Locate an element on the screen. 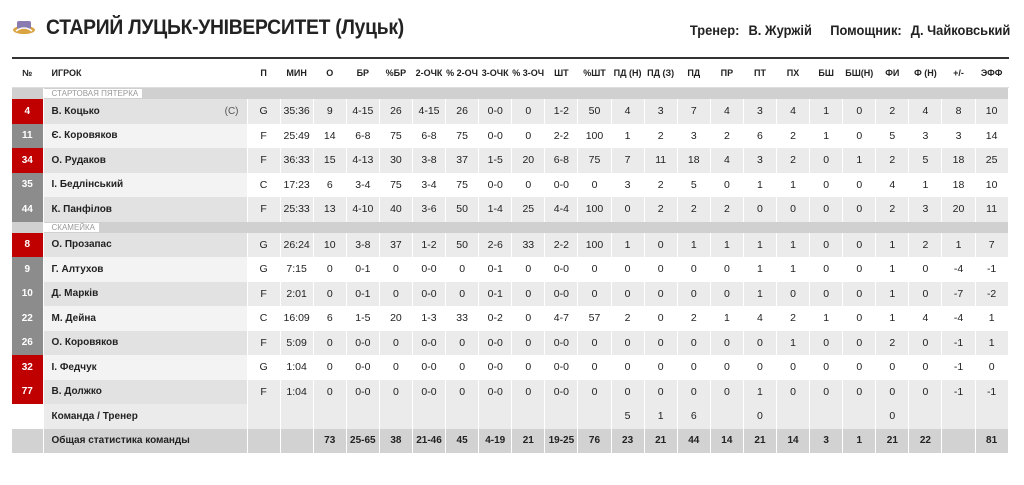 The width and height of the screenshot is (1024, 485). jersey-number: 44 is located at coordinates (28, 209).